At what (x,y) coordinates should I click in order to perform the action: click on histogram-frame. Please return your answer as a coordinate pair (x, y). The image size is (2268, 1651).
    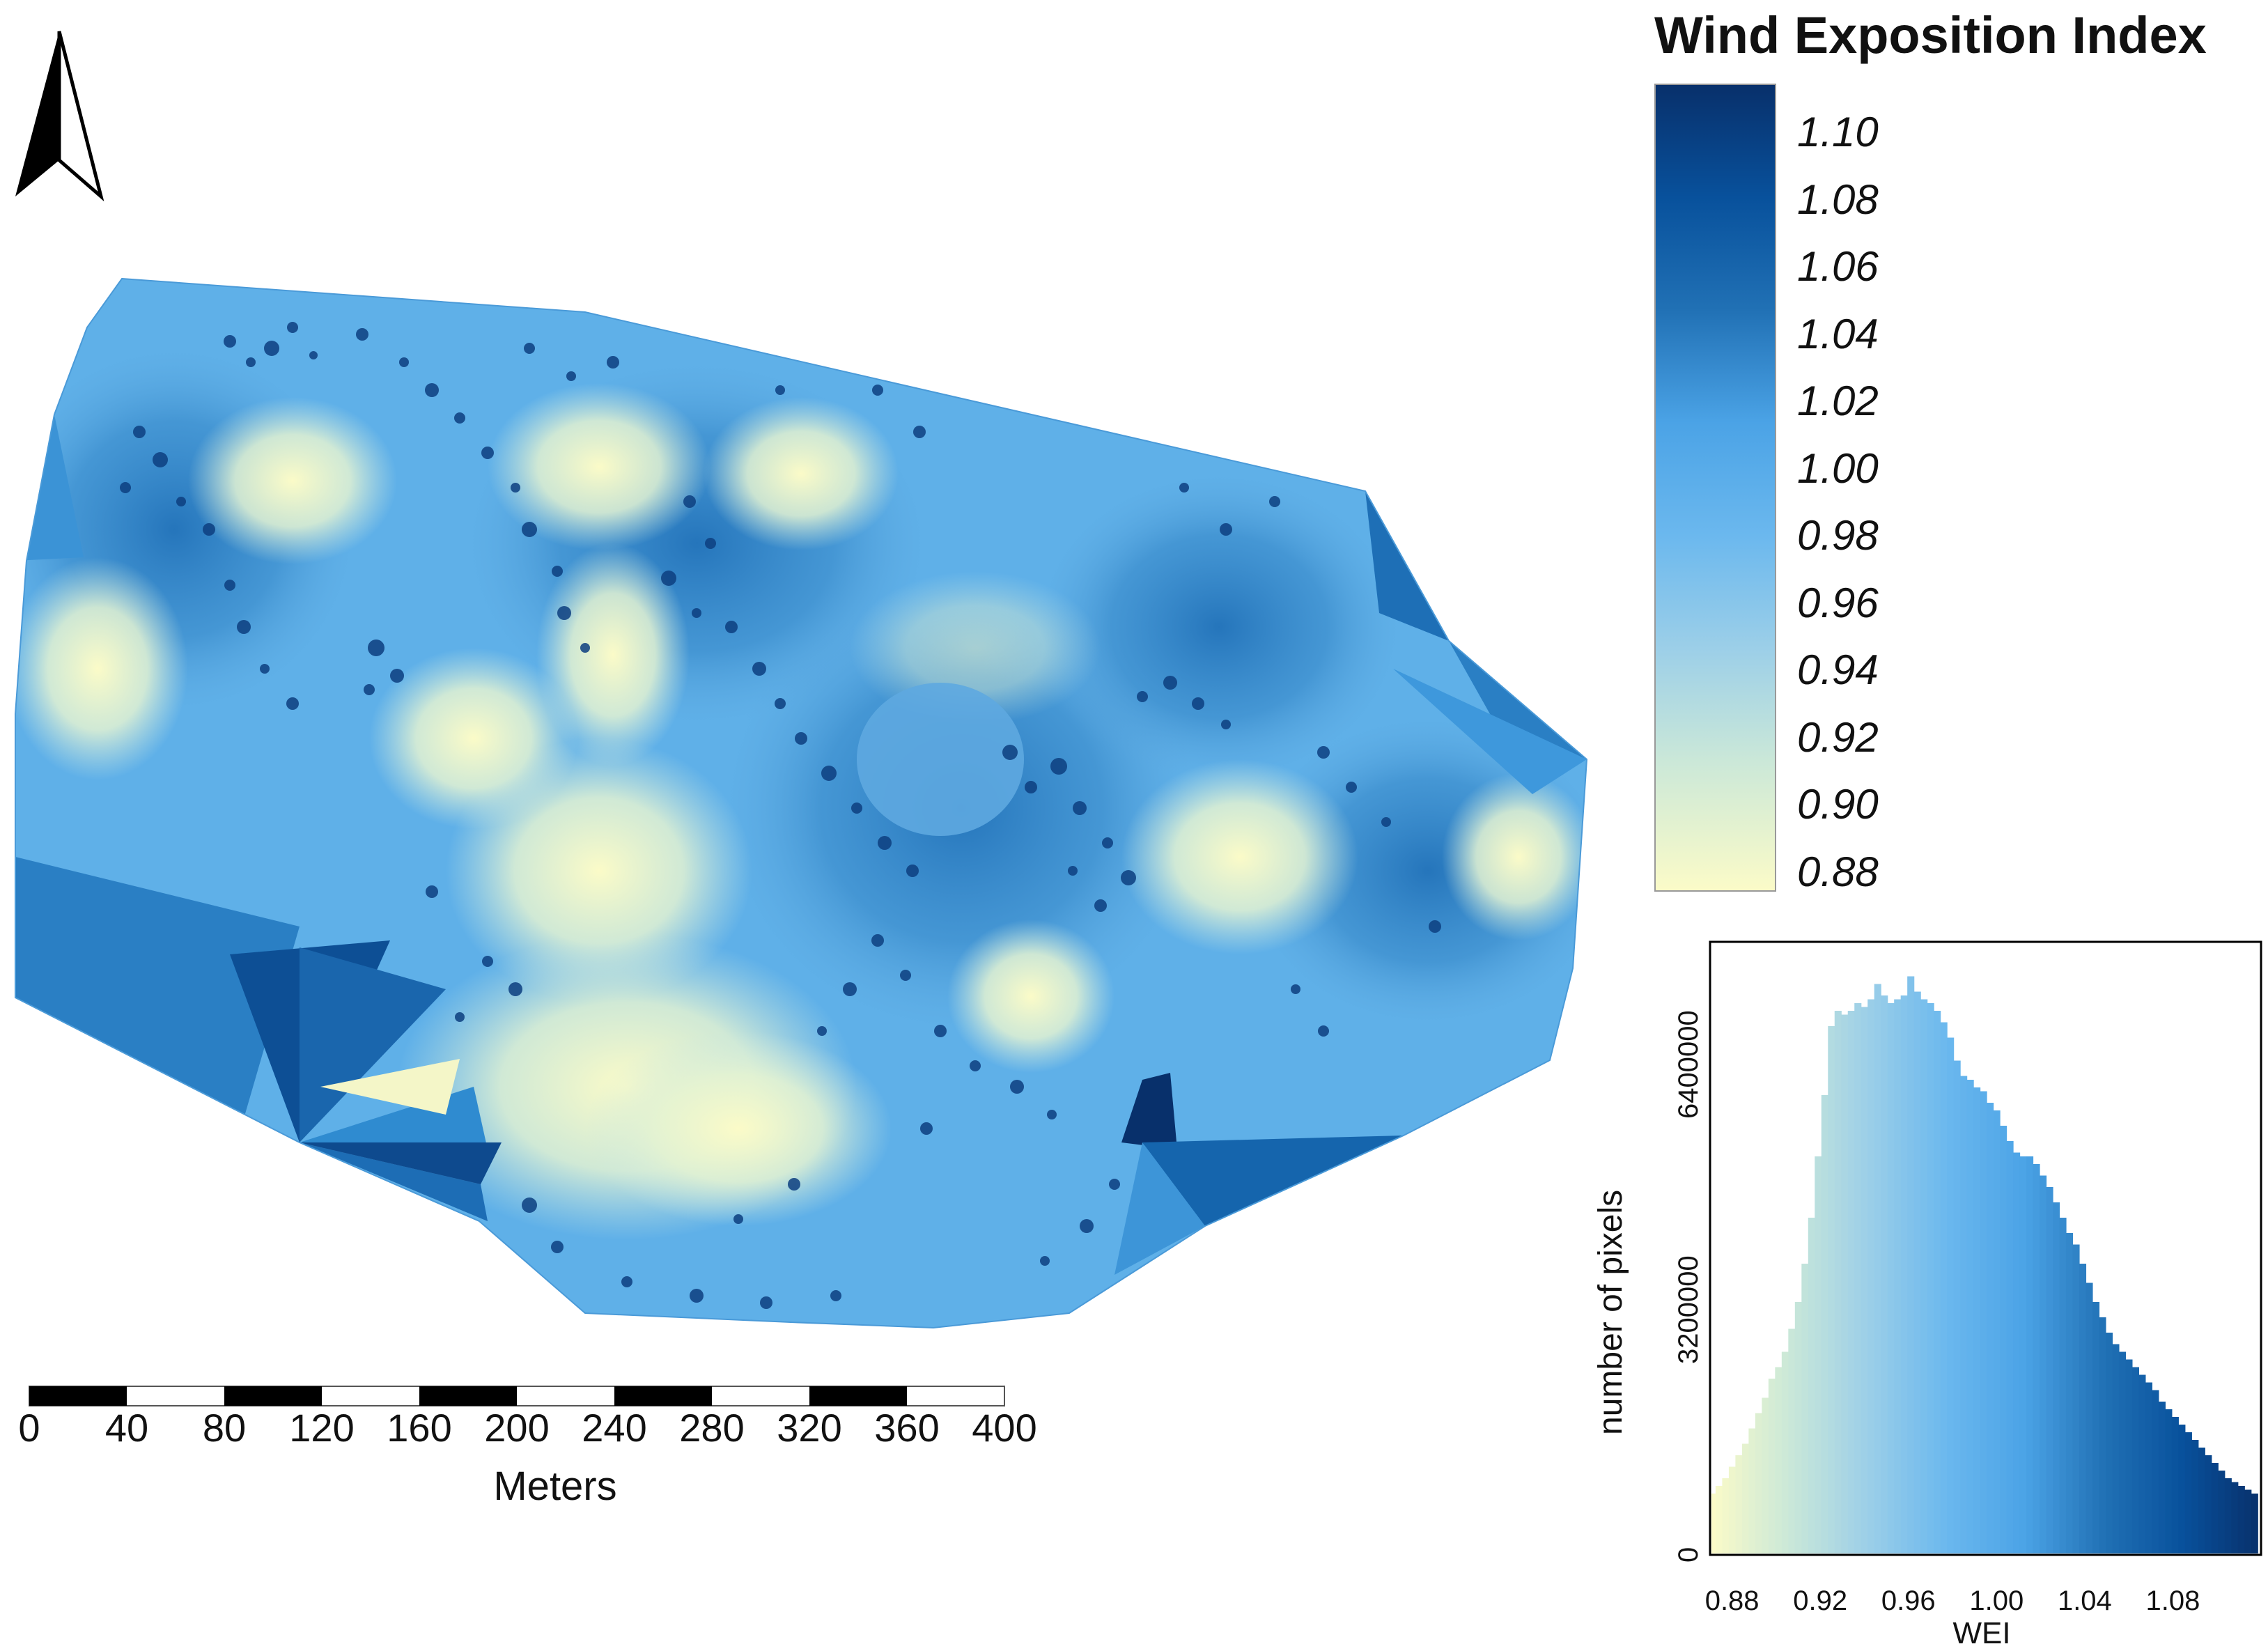
    Looking at the image, I should click on (1985, 1248).